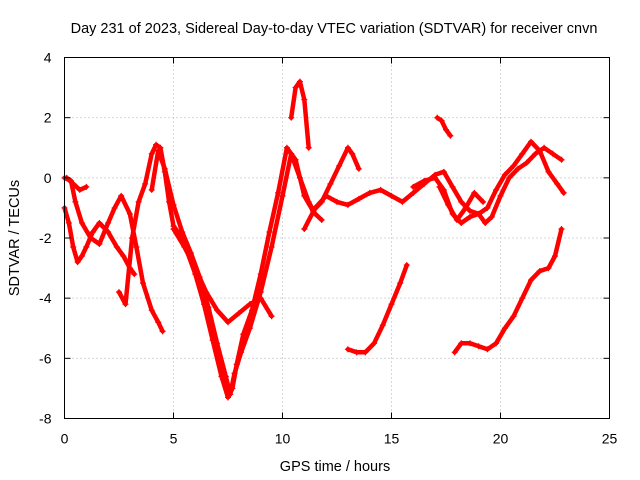 This screenshot has height=480, width=640. I want to click on x-tick-label: 0, so click(65, 439).